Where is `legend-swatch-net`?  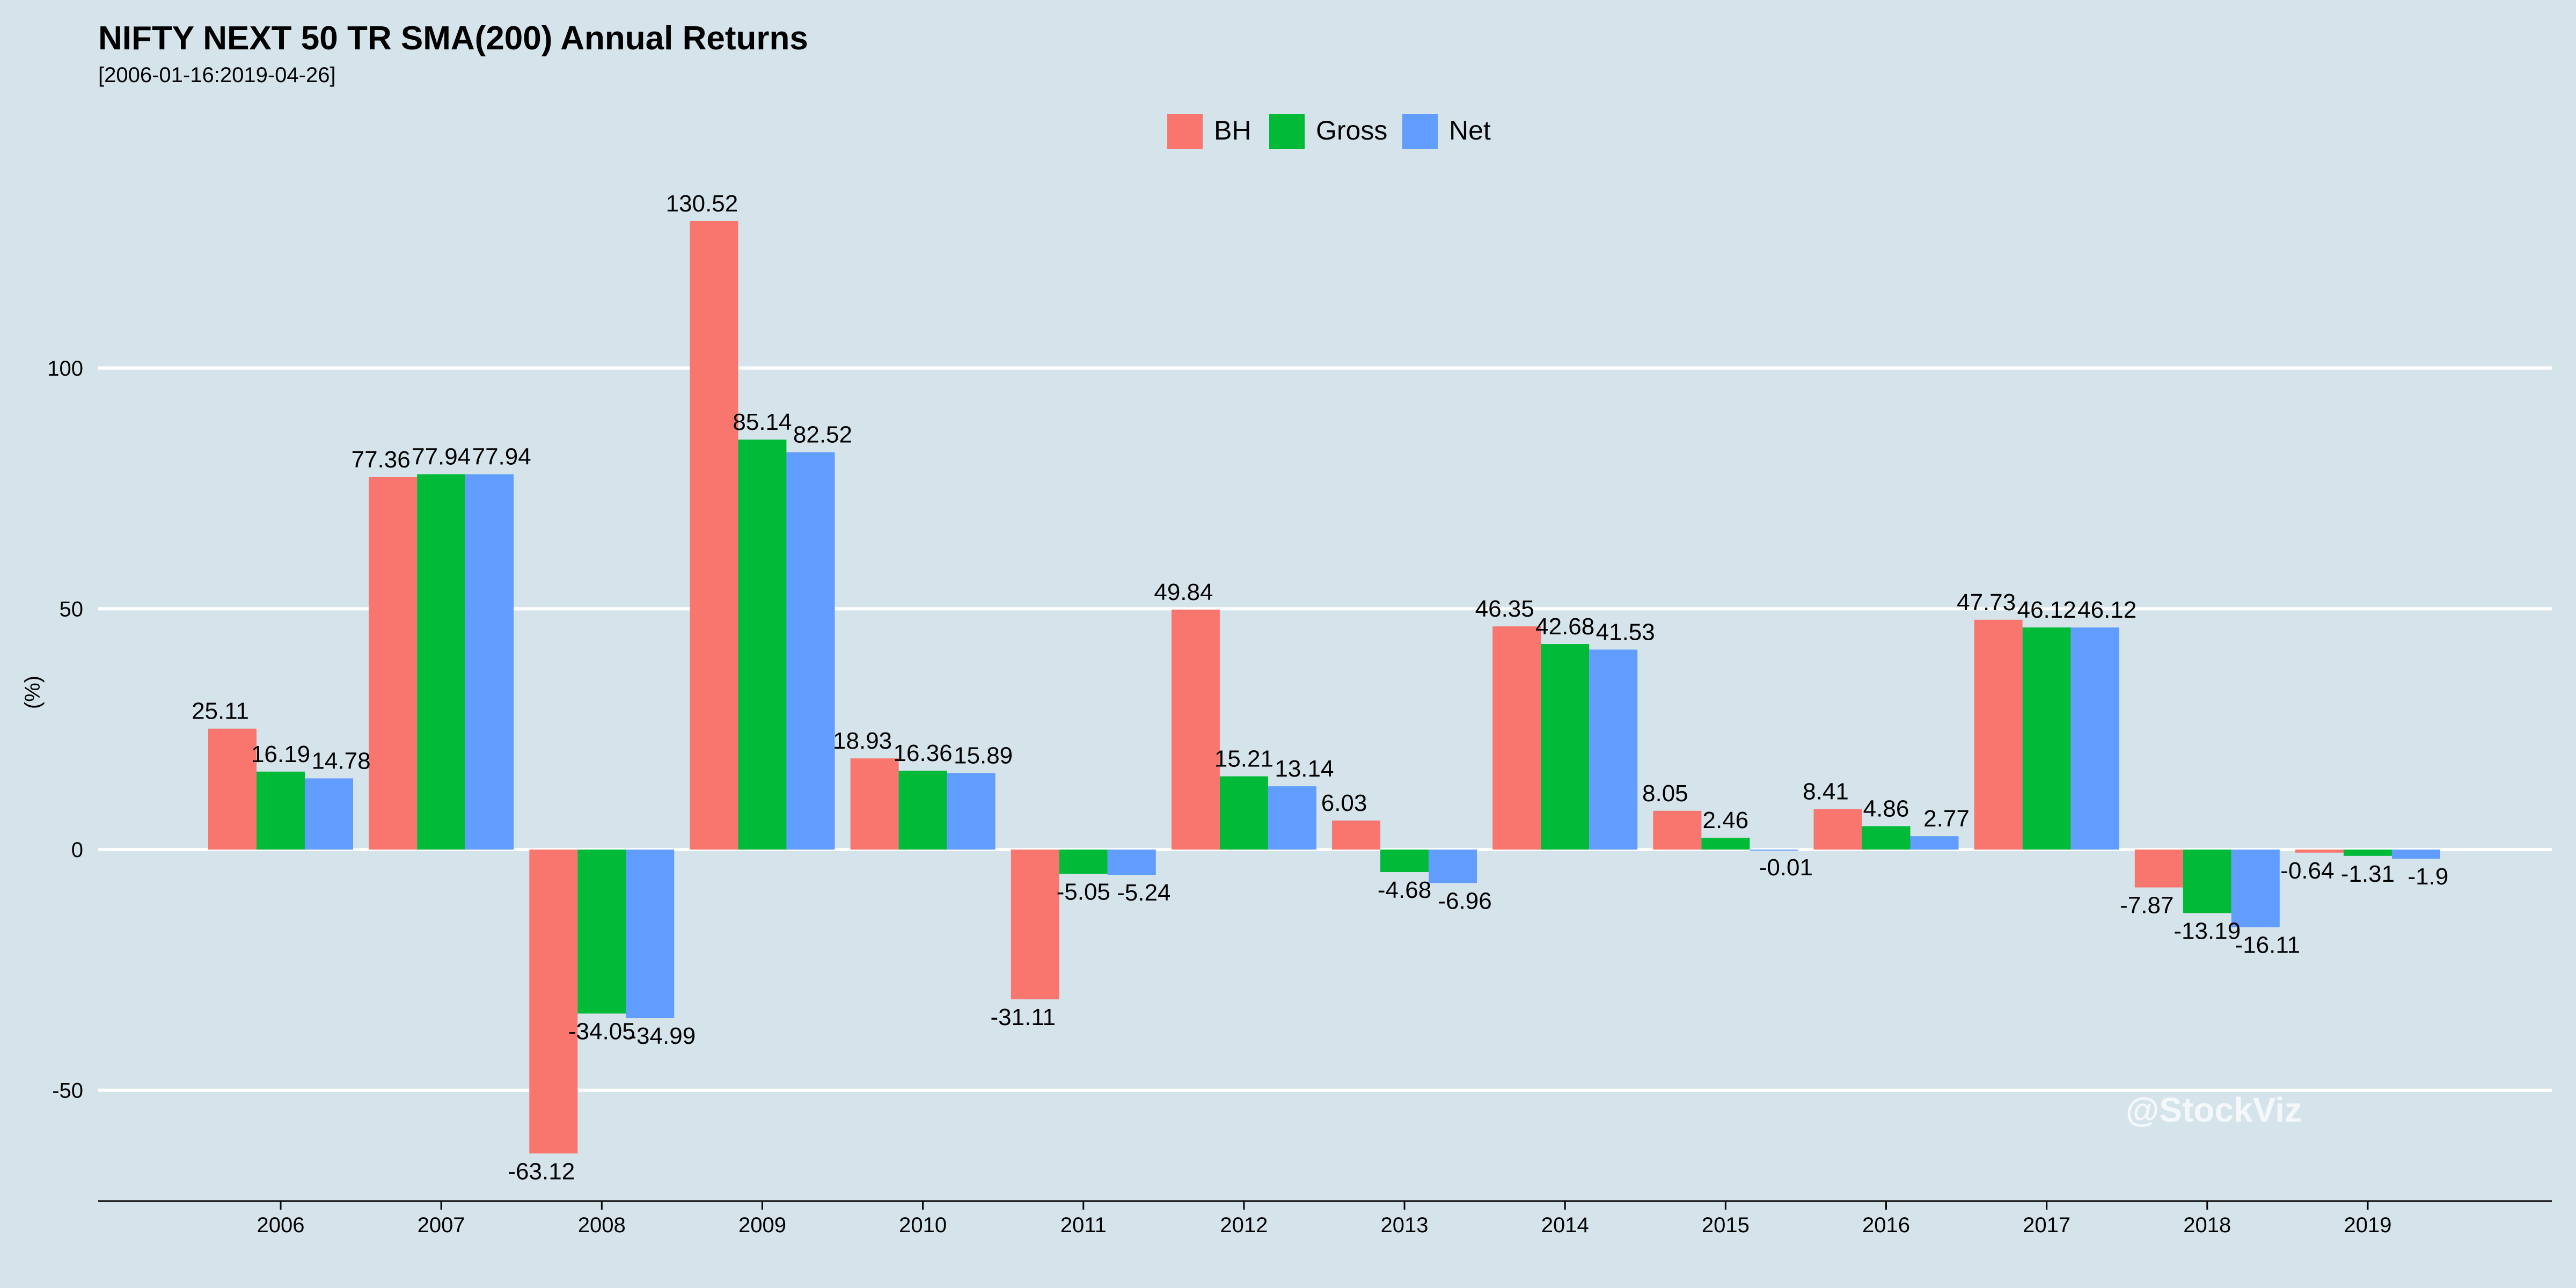
legend-swatch-net is located at coordinates (1420, 131).